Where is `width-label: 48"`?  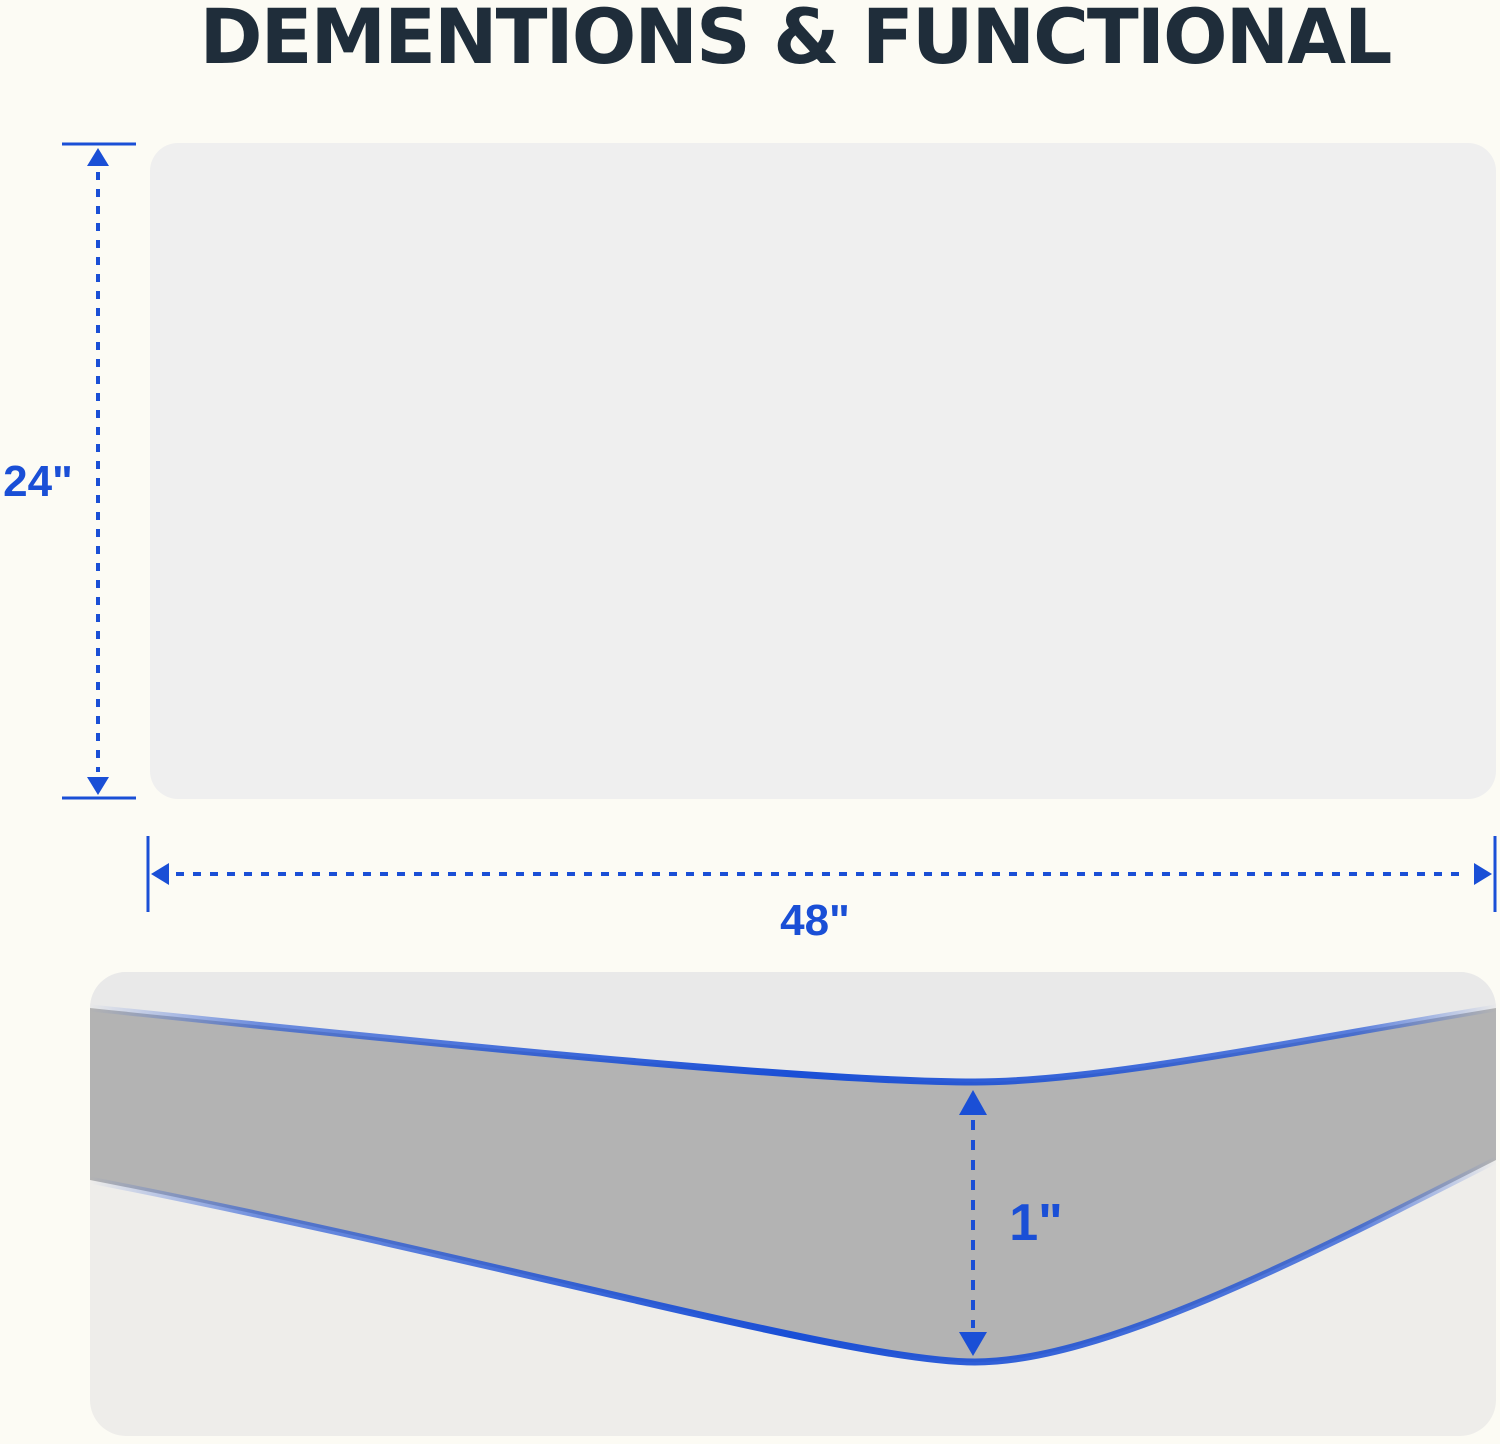
width-label: 48" is located at coordinates (815, 920).